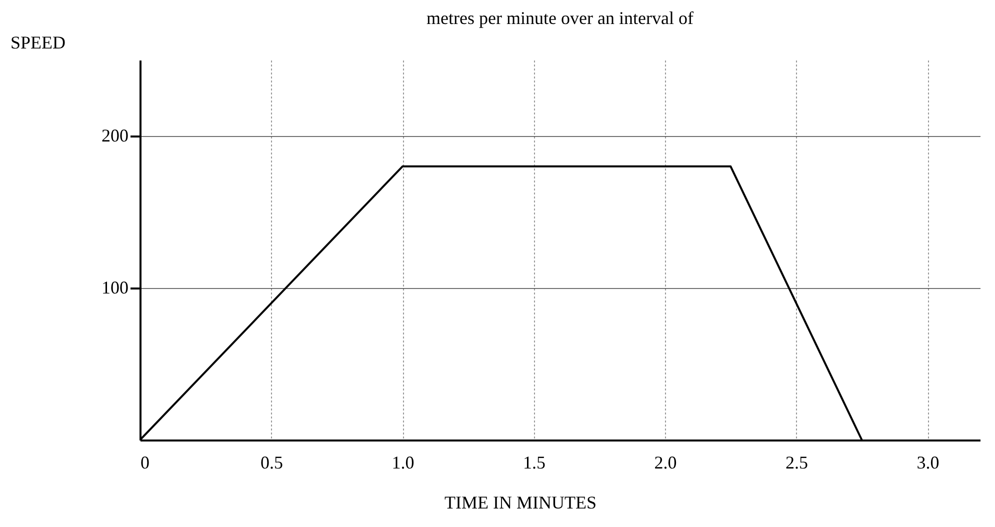  I want to click on y-tick-label: 200, so click(115, 136).